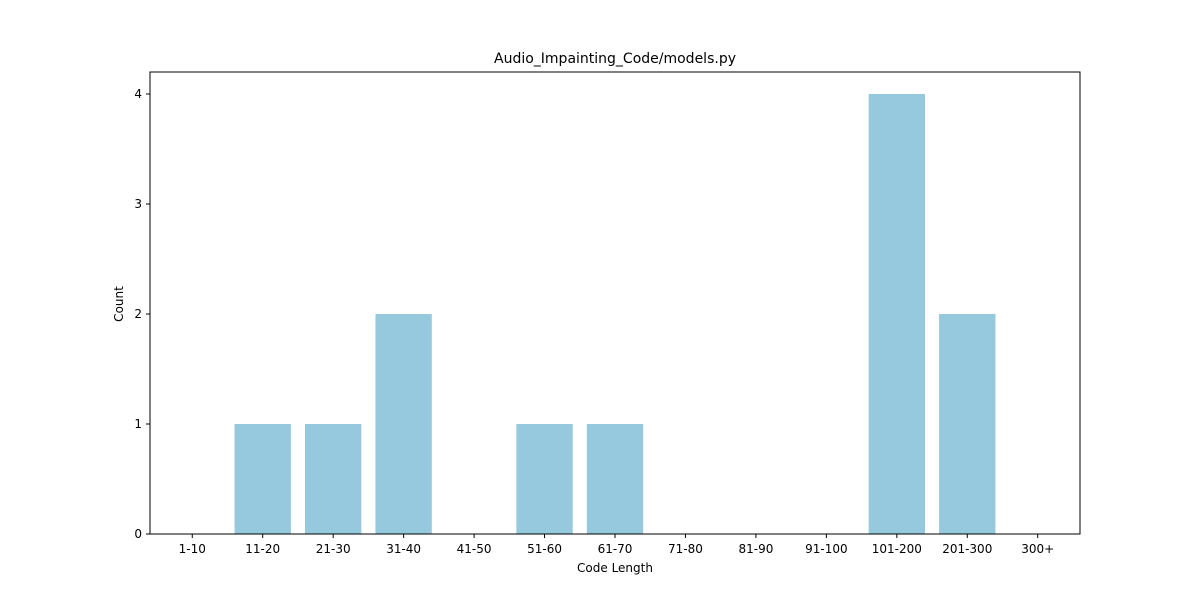  Describe the element at coordinates (755, 549) in the screenshot. I see `x-tick-label: 81-90` at that location.